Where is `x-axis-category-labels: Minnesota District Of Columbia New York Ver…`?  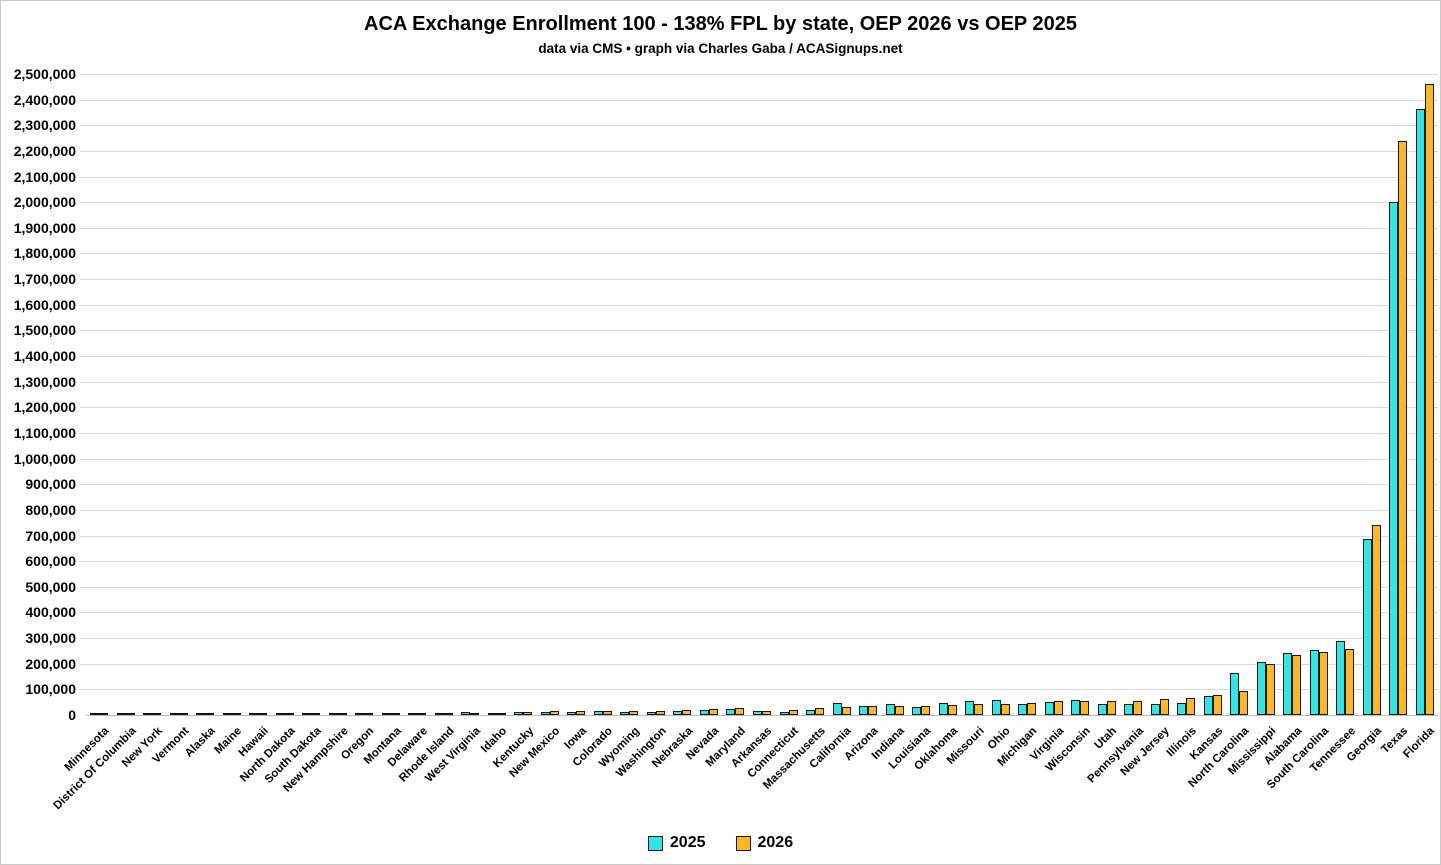 x-axis-category-labels: Minnesota District Of Columbia New York Ver… is located at coordinates (744, 770).